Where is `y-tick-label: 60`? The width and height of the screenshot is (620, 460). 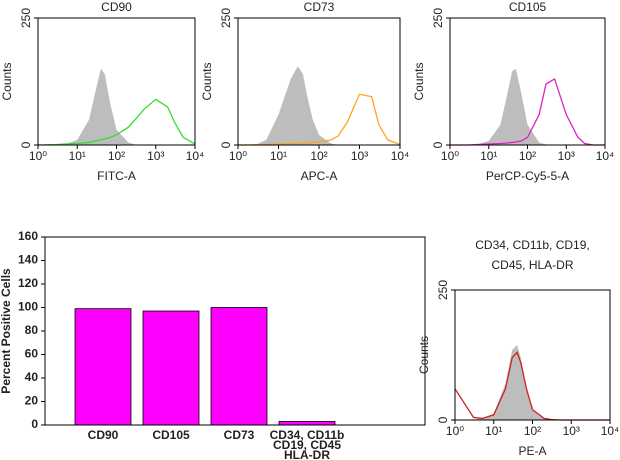
y-tick-label: 60 is located at coordinates (32, 354).